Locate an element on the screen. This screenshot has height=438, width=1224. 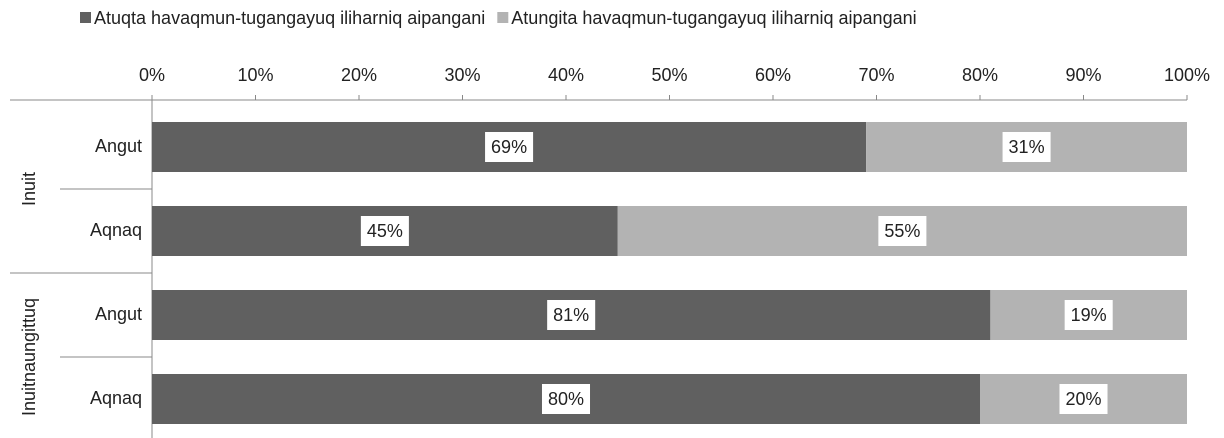
value-label: 19% is located at coordinates (1089, 315).